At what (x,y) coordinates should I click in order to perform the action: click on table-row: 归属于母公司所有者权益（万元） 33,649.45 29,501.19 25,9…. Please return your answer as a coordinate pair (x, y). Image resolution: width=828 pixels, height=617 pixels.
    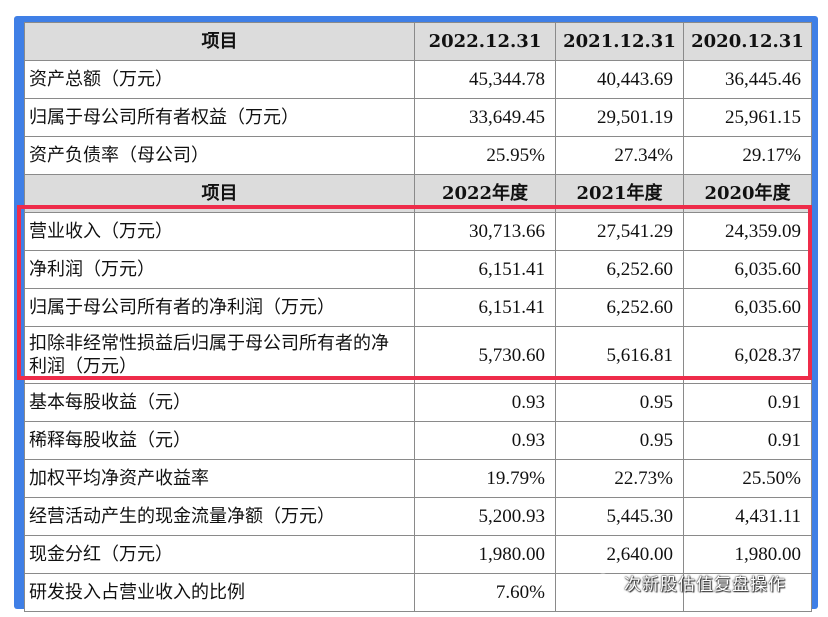
    Looking at the image, I should click on (418, 117).